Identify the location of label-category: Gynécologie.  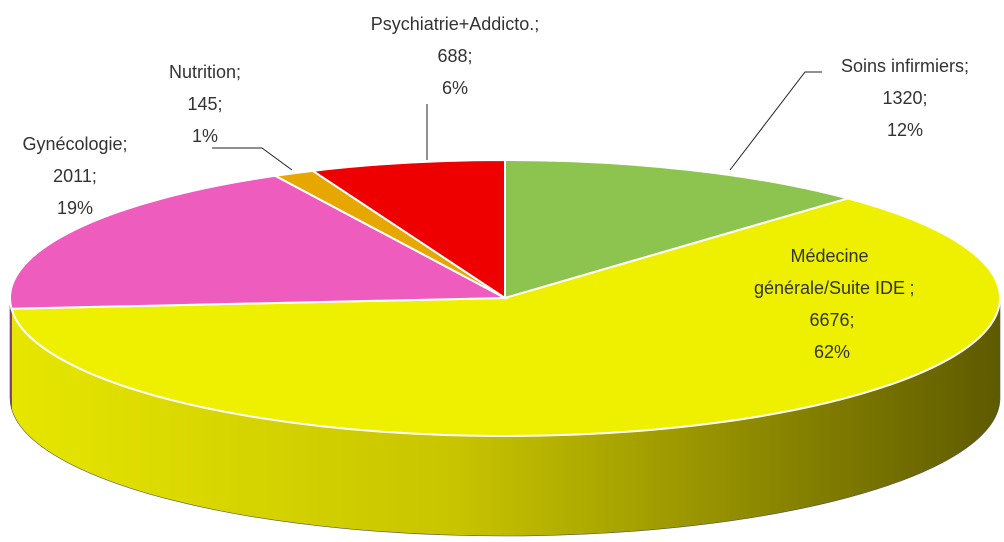
(72, 144).